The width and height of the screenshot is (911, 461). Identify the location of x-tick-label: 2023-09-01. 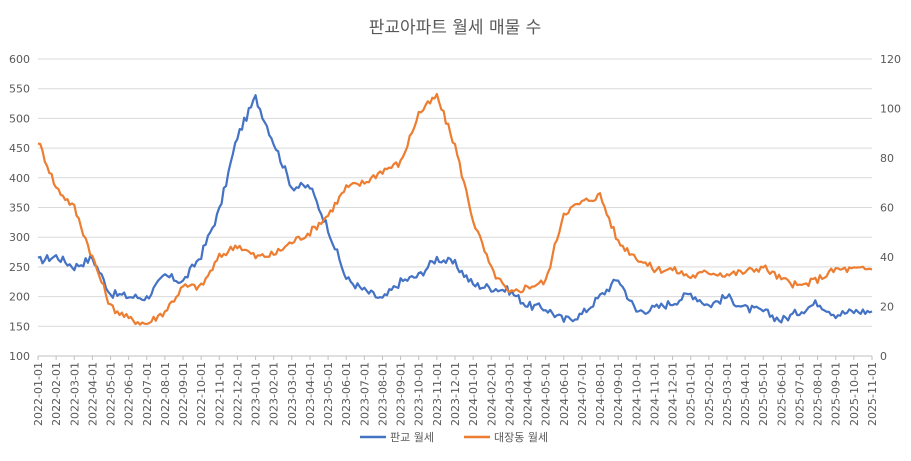
(401, 394).